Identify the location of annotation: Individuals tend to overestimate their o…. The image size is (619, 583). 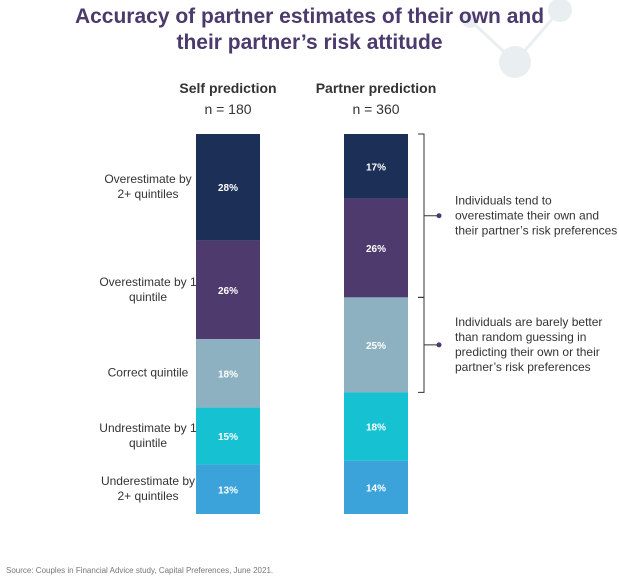
(536, 215).